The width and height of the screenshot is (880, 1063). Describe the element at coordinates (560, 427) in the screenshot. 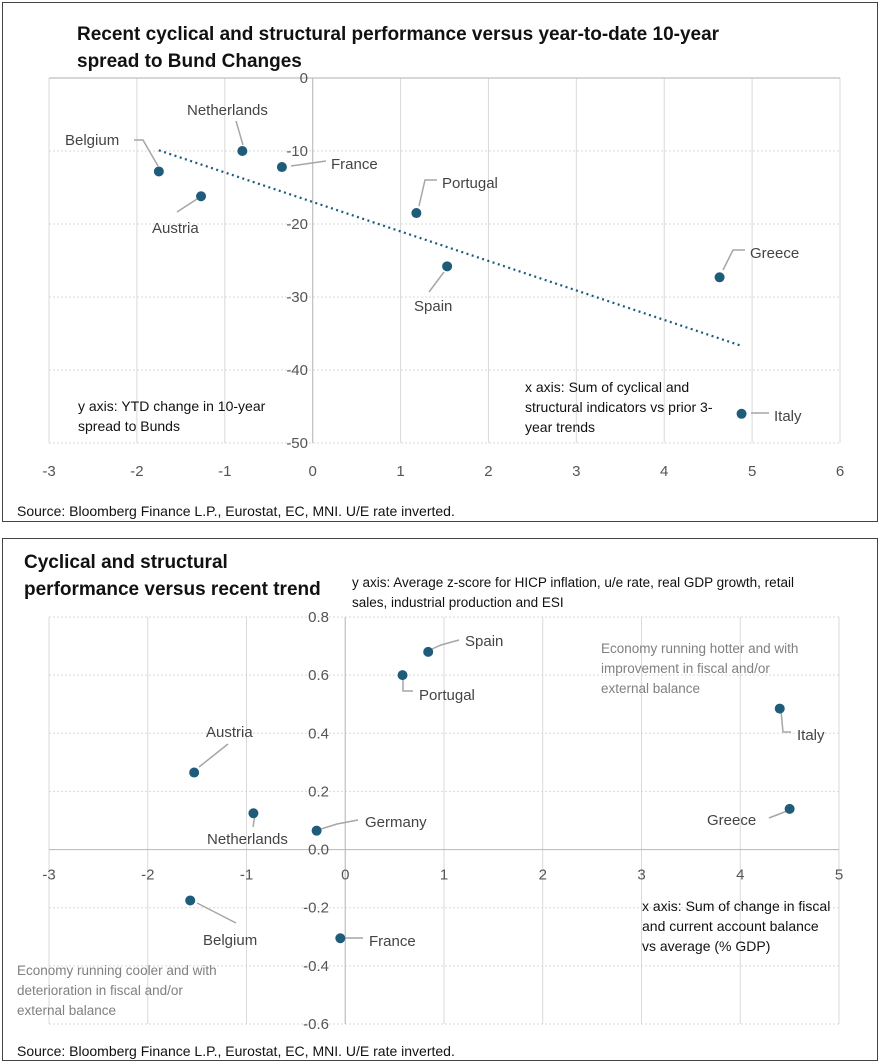

I see `note-line: year trends` at that location.